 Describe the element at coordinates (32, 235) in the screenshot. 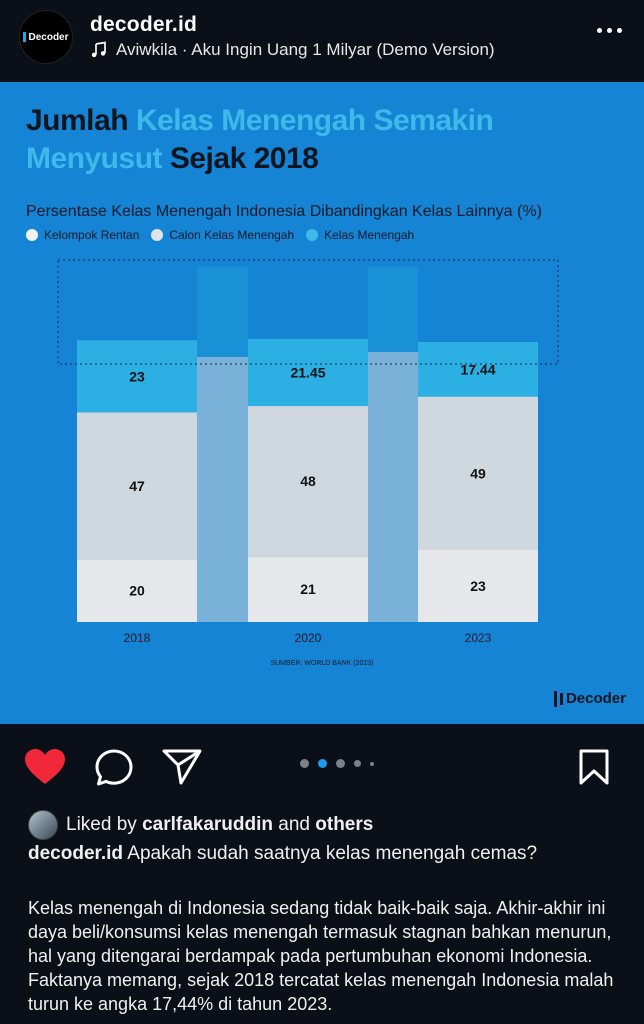

I see `legend-dot-rentan` at that location.